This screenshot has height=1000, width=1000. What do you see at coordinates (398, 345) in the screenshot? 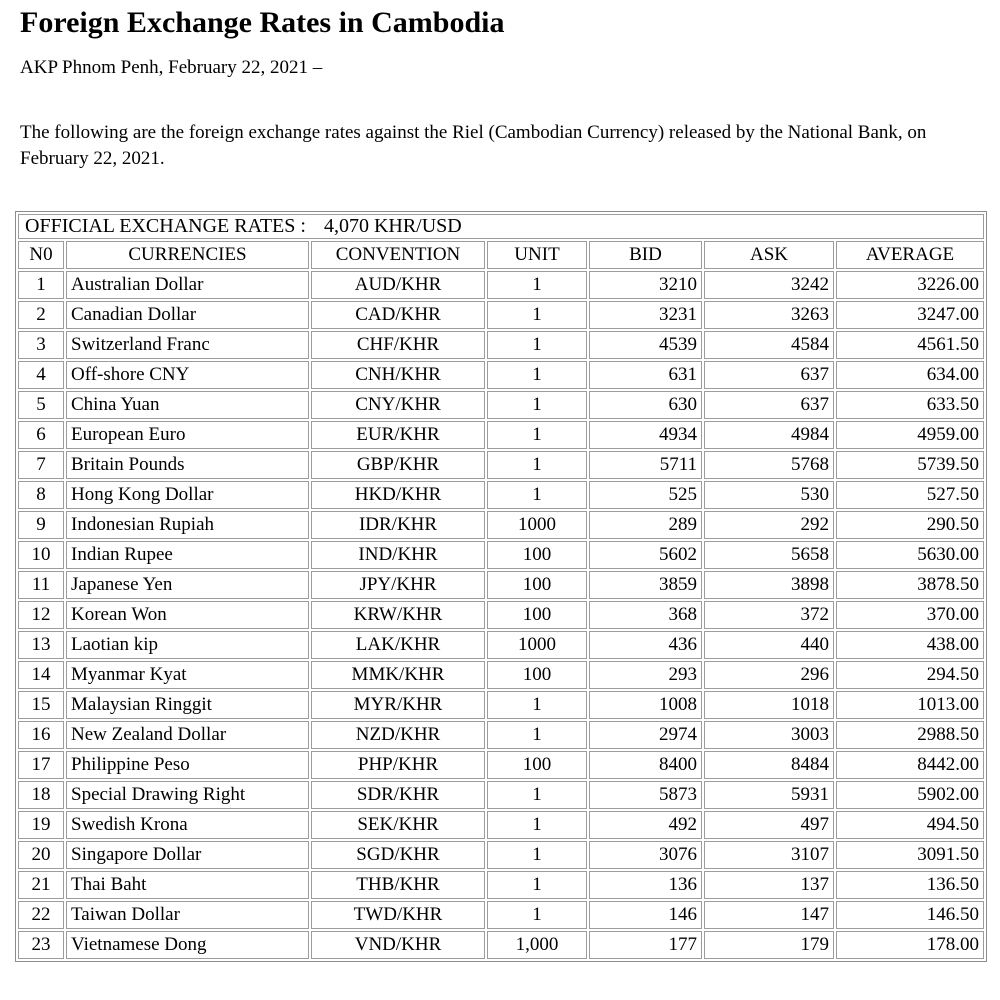
I see `cell-convention: CHF/KHR` at bounding box center [398, 345].